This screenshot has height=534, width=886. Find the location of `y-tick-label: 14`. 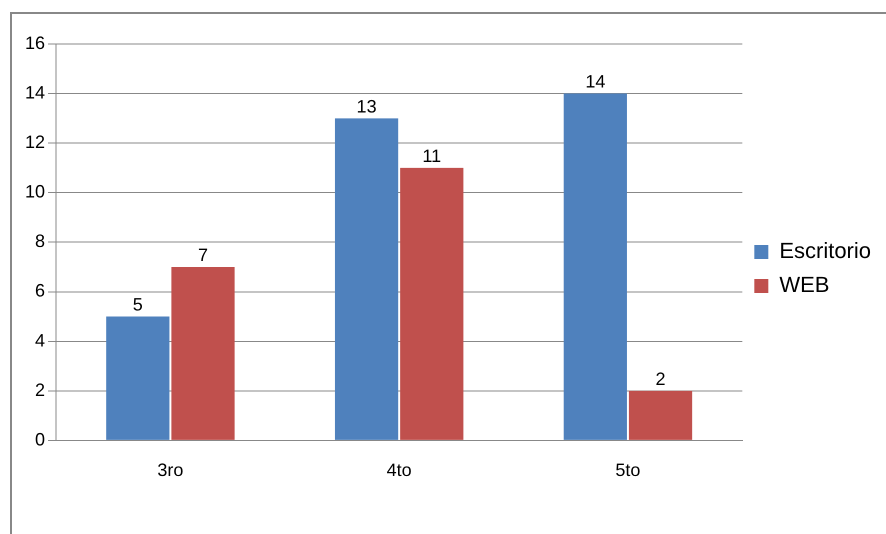

y-tick-label: 14 is located at coordinates (35, 92).